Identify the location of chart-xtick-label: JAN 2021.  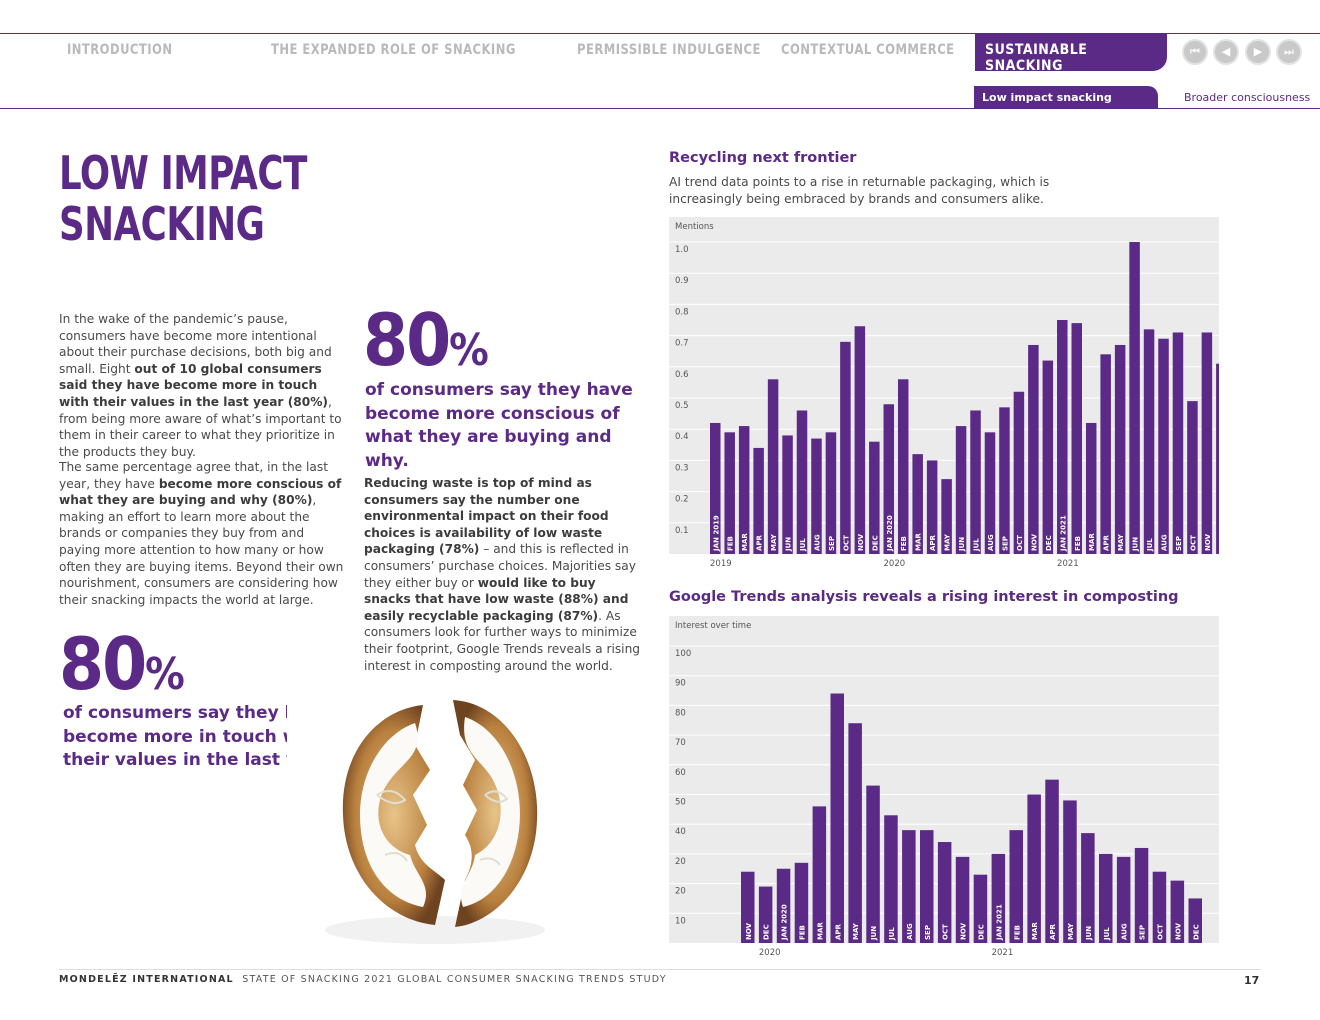
(1063, 533).